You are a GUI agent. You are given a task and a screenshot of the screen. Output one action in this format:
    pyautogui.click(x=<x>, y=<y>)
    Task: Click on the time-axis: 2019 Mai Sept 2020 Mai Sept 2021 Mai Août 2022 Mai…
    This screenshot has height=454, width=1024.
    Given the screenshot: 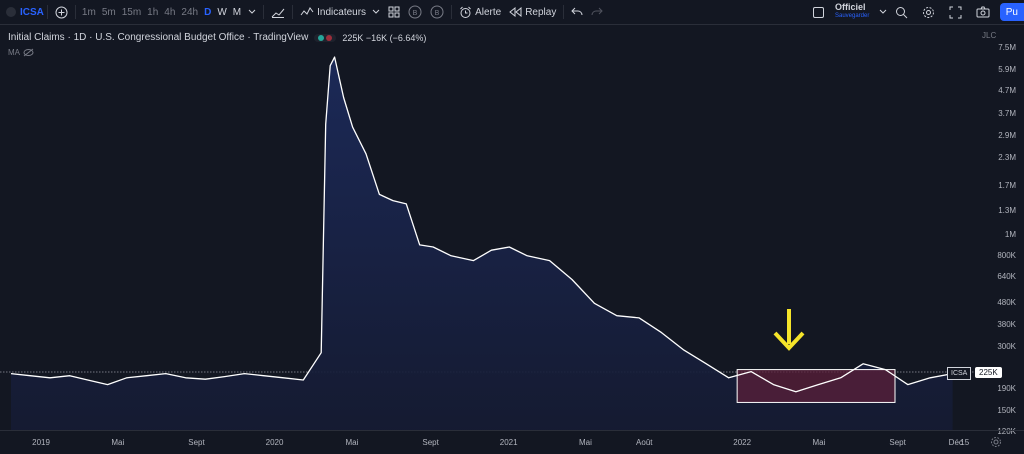 What is the action you would take?
    pyautogui.click(x=512, y=442)
    